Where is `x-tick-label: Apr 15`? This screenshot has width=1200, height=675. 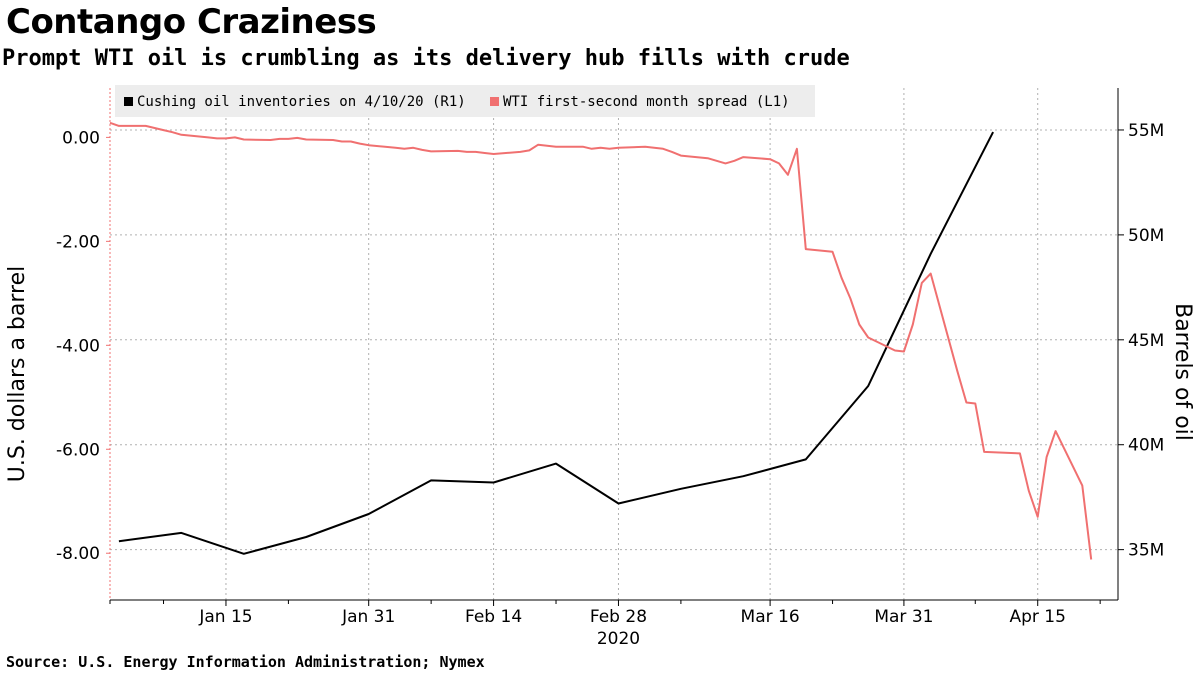 x-tick-label: Apr 15 is located at coordinates (1037, 617).